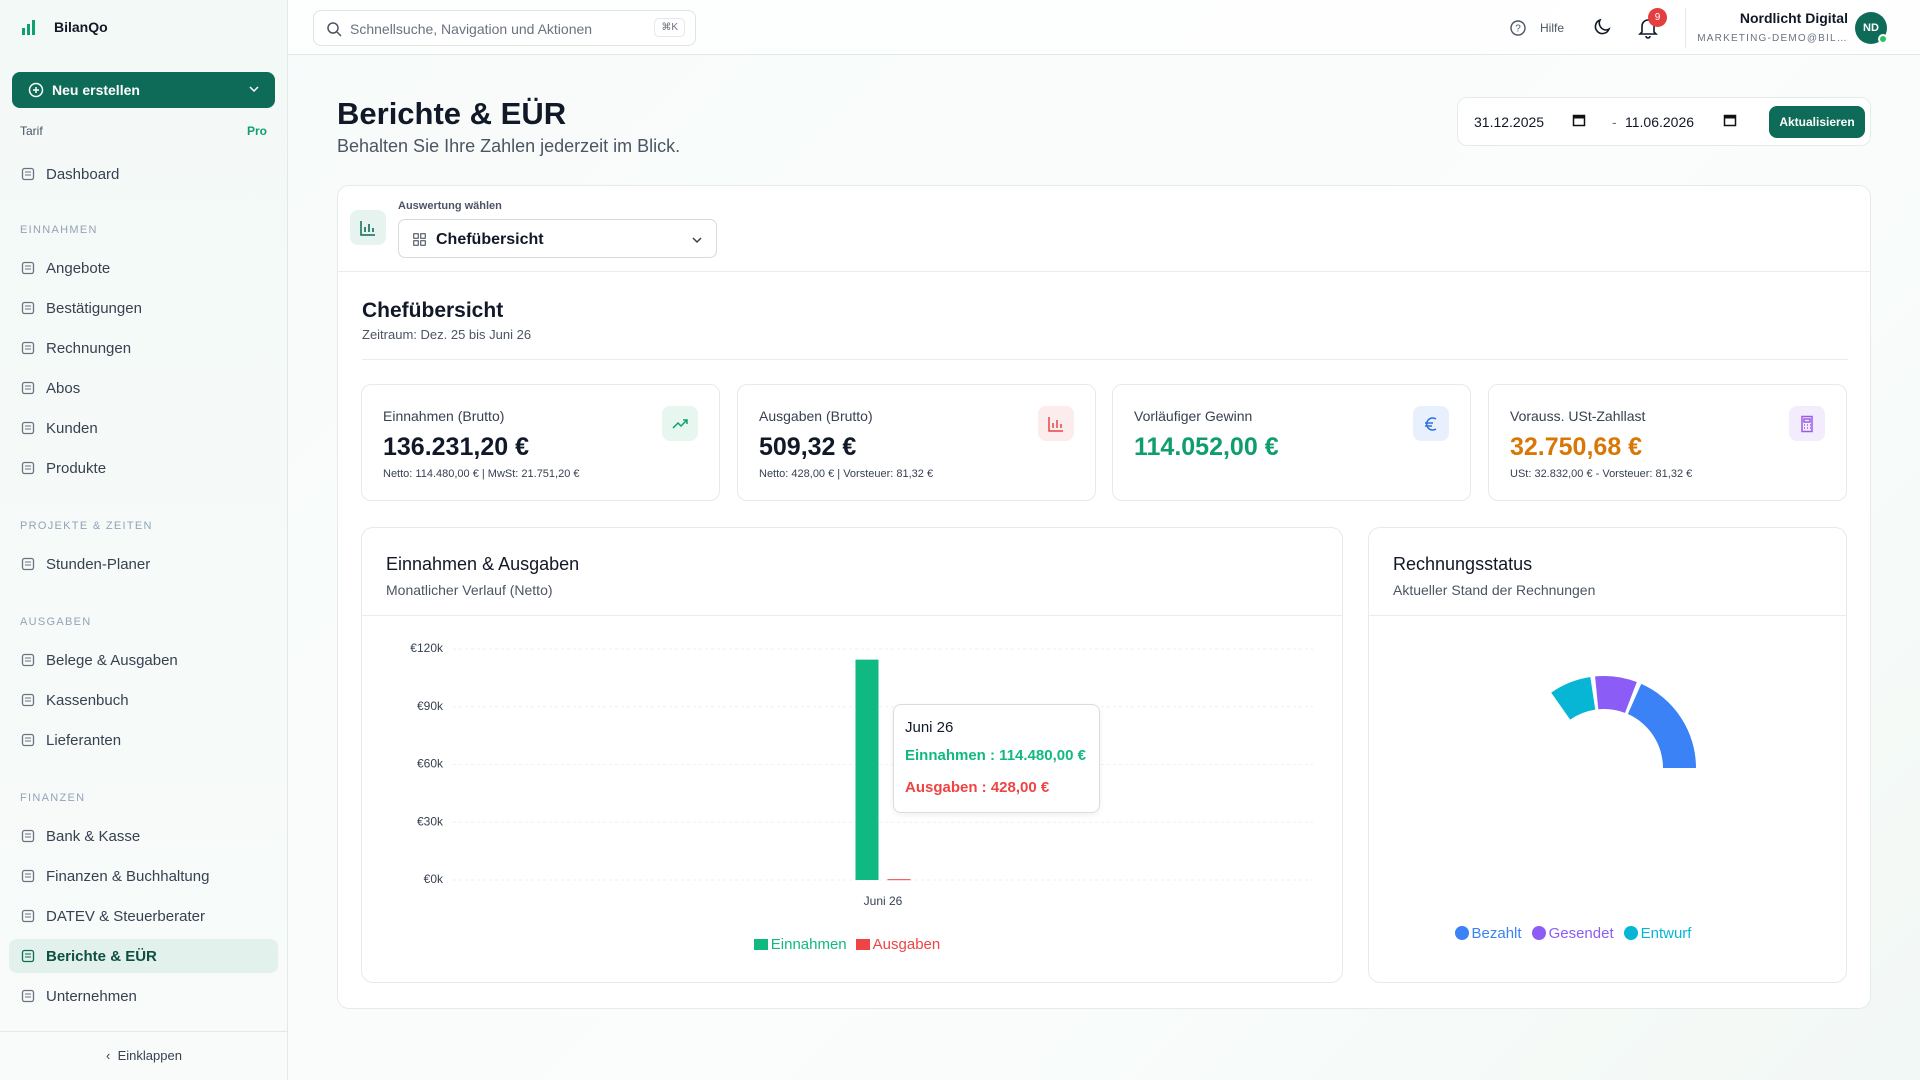 Image resolution: width=1920 pixels, height=1080 pixels. What do you see at coordinates (143, 428) in the screenshot?
I see `nav-item: Kunden` at bounding box center [143, 428].